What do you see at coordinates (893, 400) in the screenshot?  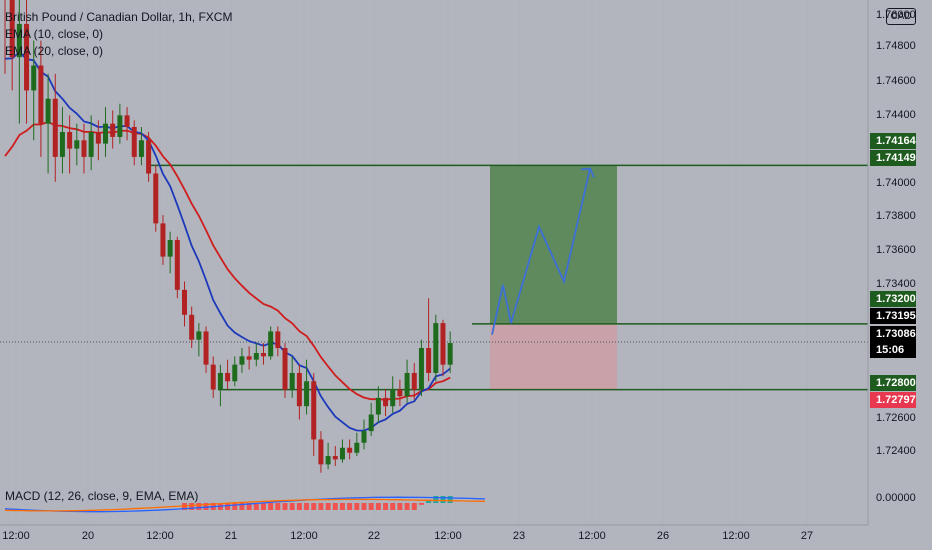 I see `price-tag-stop-low: 1.72797` at bounding box center [893, 400].